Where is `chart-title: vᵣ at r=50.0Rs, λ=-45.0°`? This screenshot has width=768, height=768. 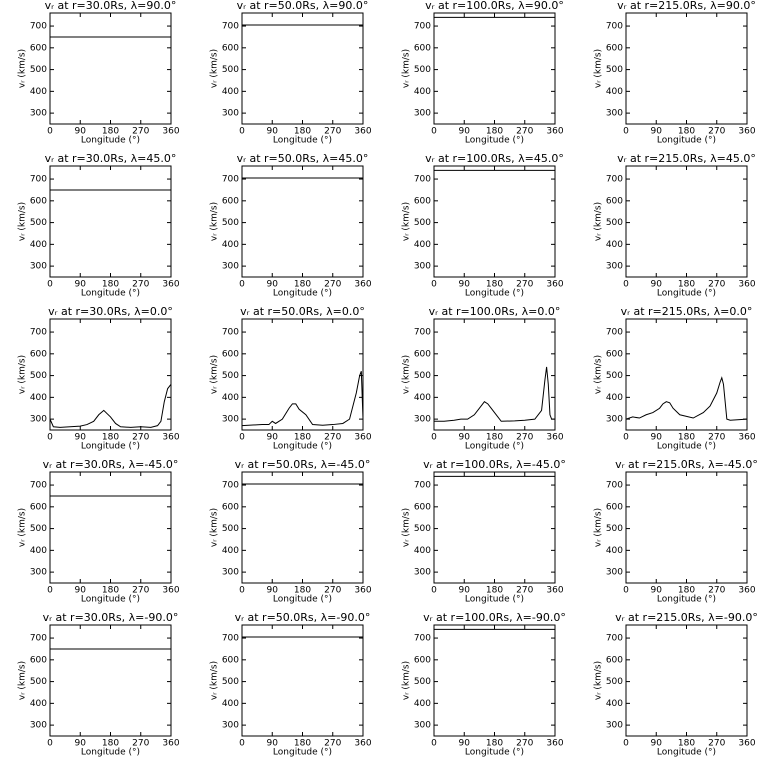
chart-title: vᵣ at r=50.0Rs, λ=-45.0° is located at coordinates (303, 464).